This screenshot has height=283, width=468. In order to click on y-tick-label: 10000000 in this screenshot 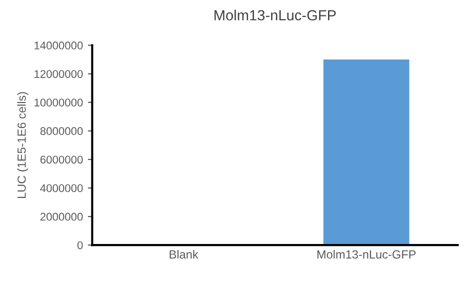, I will do `click(58, 102)`.